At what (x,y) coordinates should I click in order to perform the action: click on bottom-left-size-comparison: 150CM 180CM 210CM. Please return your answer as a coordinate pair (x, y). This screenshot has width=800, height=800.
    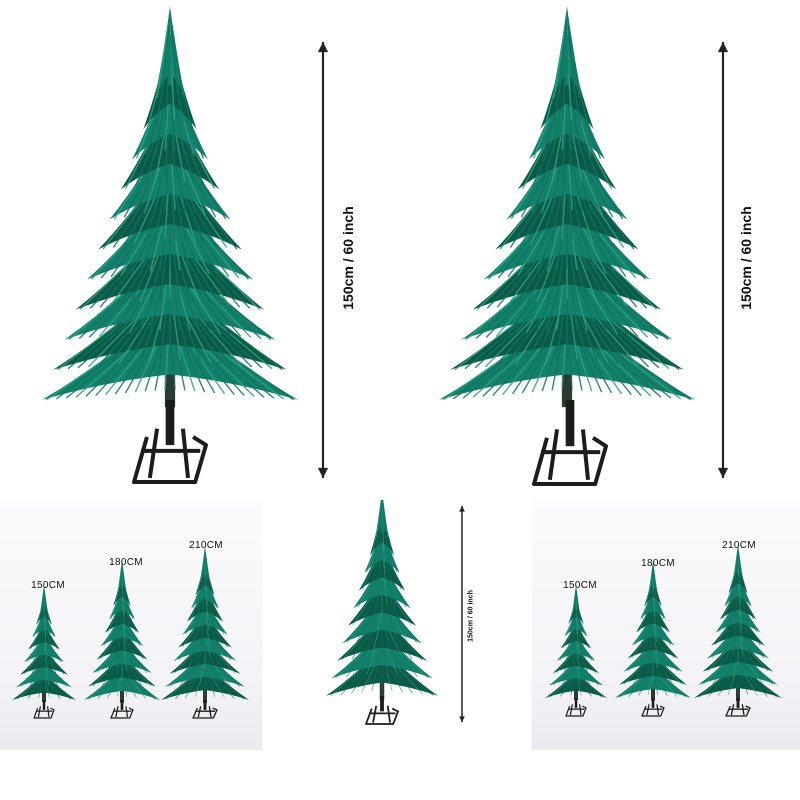
    Looking at the image, I should click on (131, 625).